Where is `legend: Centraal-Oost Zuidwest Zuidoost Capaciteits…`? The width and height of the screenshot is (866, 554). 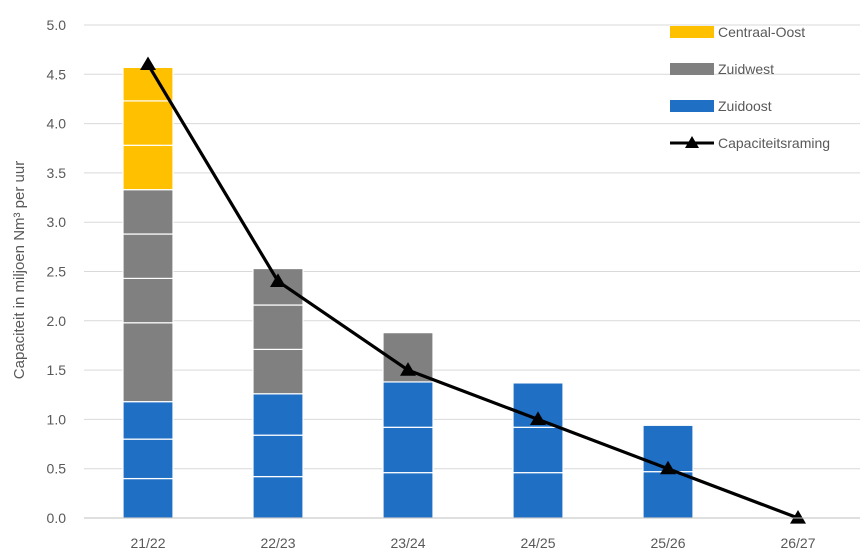
legend: Centraal-Oost Zuidwest Zuidoost Capaciteits… is located at coordinates (750, 87).